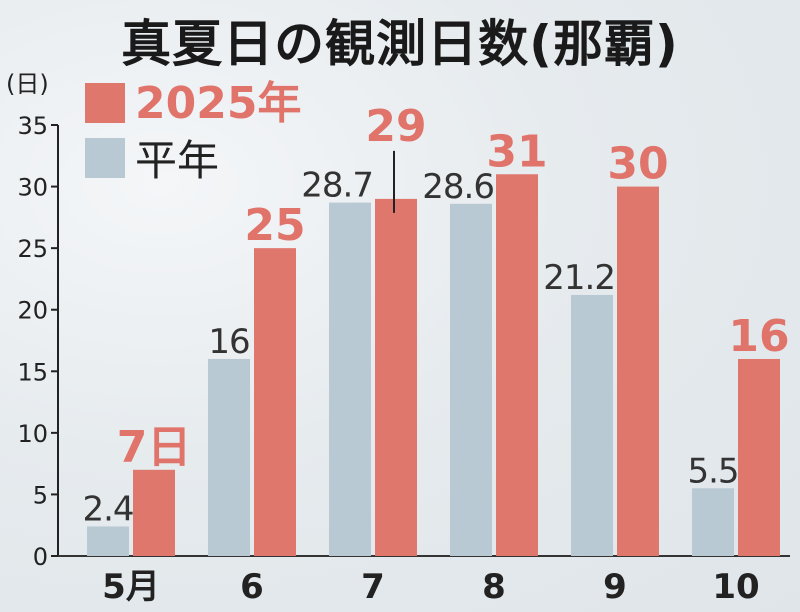 The image size is (800, 612). What do you see at coordinates (105, 103) in the screenshot?
I see `legend-swatch-2025` at bounding box center [105, 103].